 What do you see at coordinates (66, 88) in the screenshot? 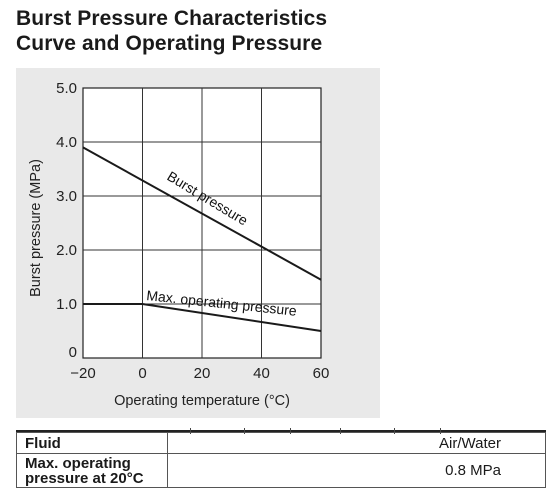
I see `y-tick-label: 5.0` at bounding box center [66, 88].